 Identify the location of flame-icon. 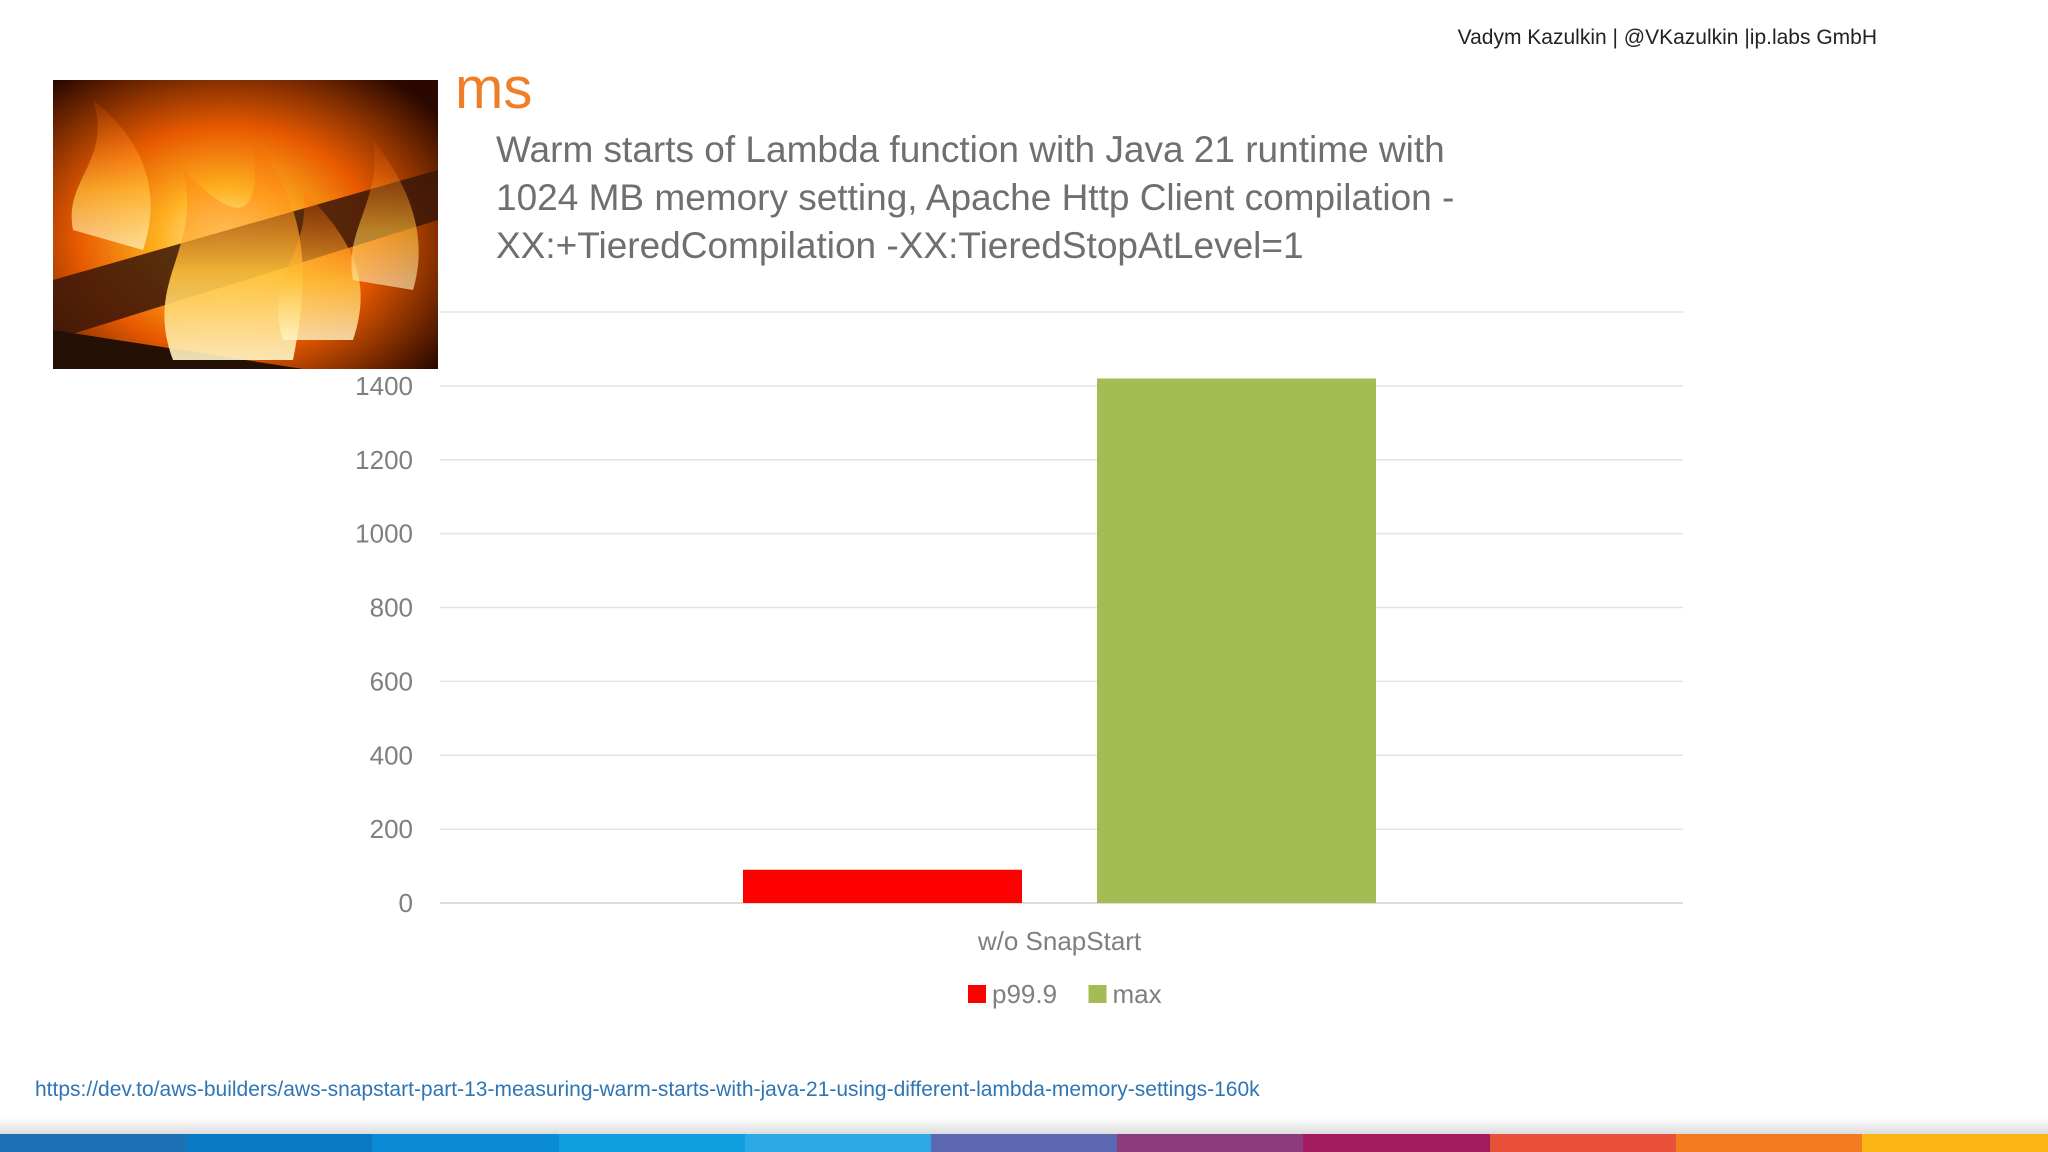
(245, 224).